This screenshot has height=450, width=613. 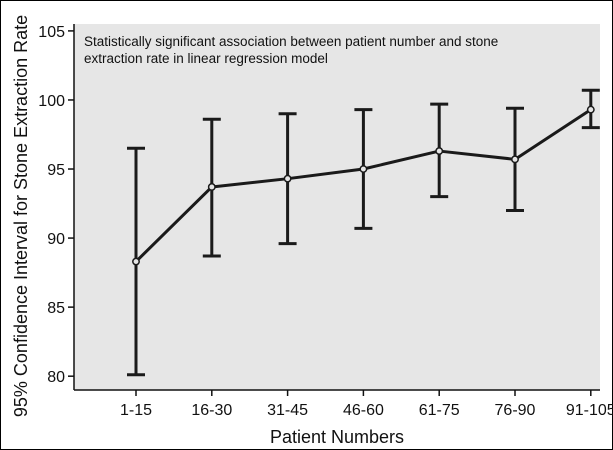 What do you see at coordinates (589, 410) in the screenshot?
I see `x-tick-label: 91-105` at bounding box center [589, 410].